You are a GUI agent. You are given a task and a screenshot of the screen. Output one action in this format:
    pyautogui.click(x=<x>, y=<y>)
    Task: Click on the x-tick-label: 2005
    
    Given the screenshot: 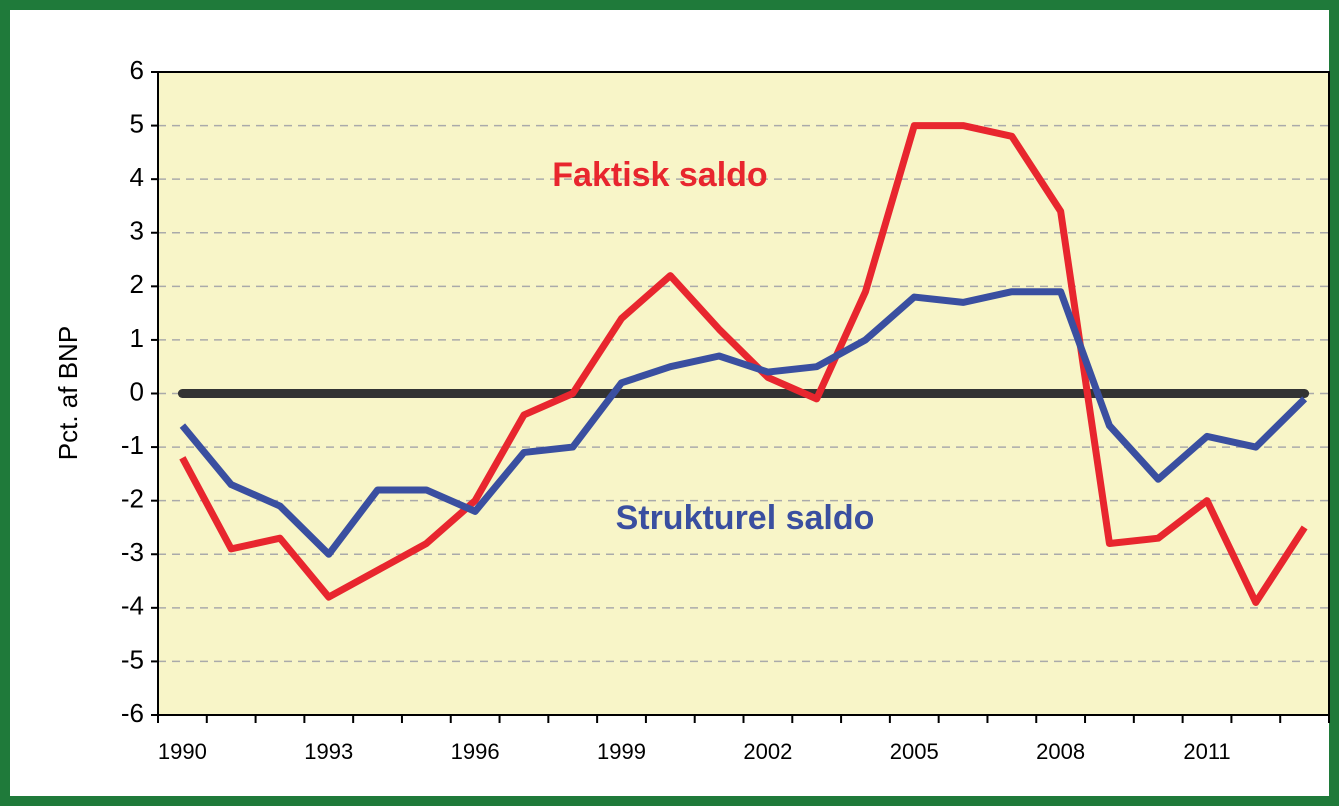 What is the action you would take?
    pyautogui.click(x=914, y=751)
    